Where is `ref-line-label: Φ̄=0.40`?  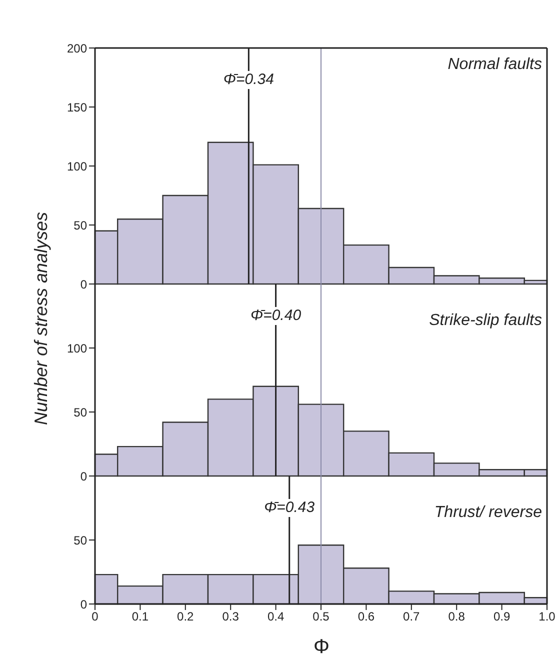
ref-line-label: Φ̄=0.40 is located at coordinates (276, 315).